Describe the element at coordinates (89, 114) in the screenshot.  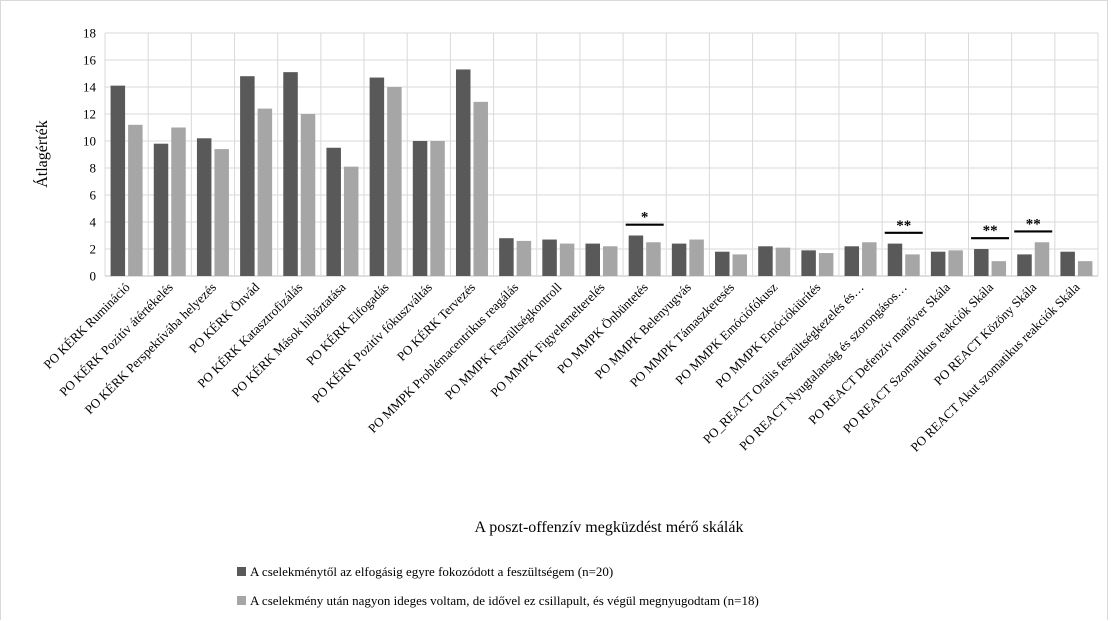
I see `y-tick-label: 12` at that location.